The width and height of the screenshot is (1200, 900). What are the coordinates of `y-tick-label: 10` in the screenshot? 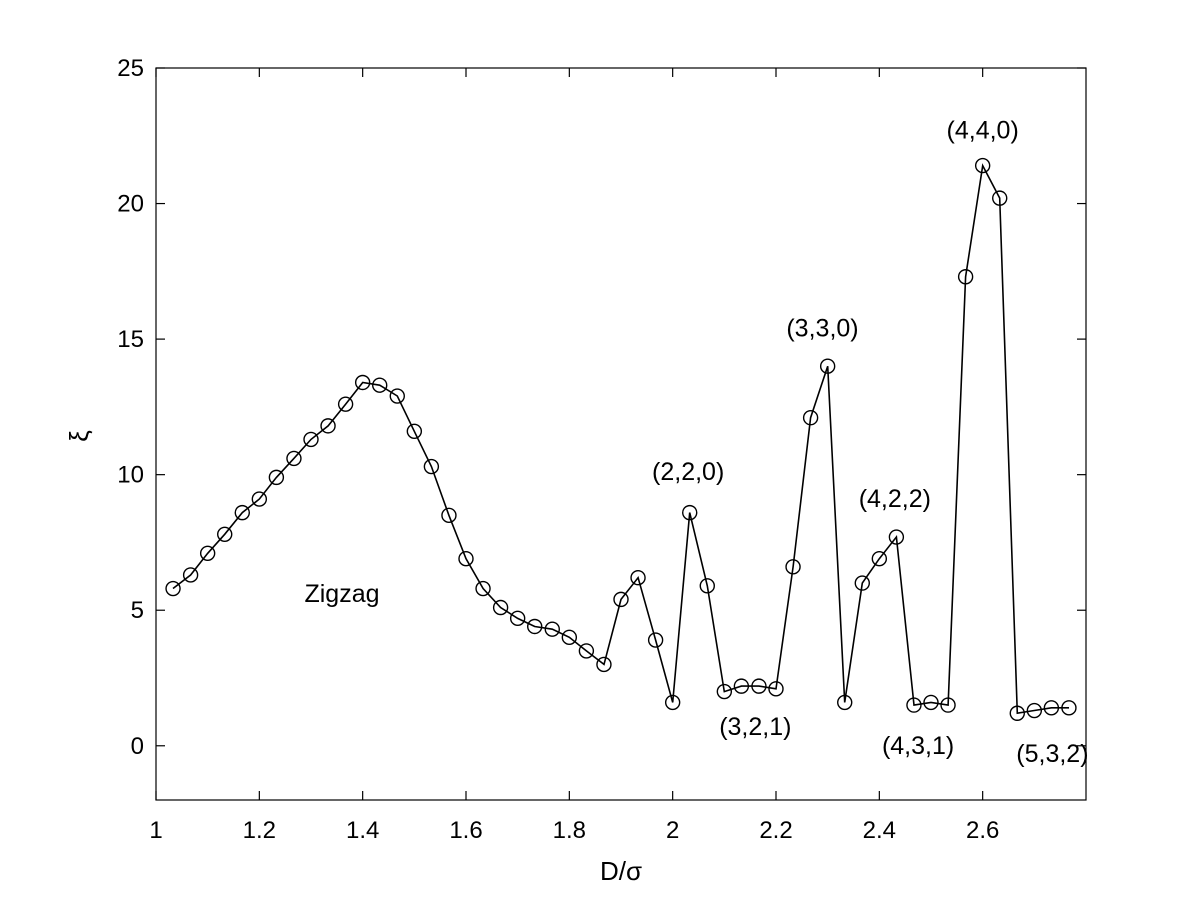 It's located at (130, 475).